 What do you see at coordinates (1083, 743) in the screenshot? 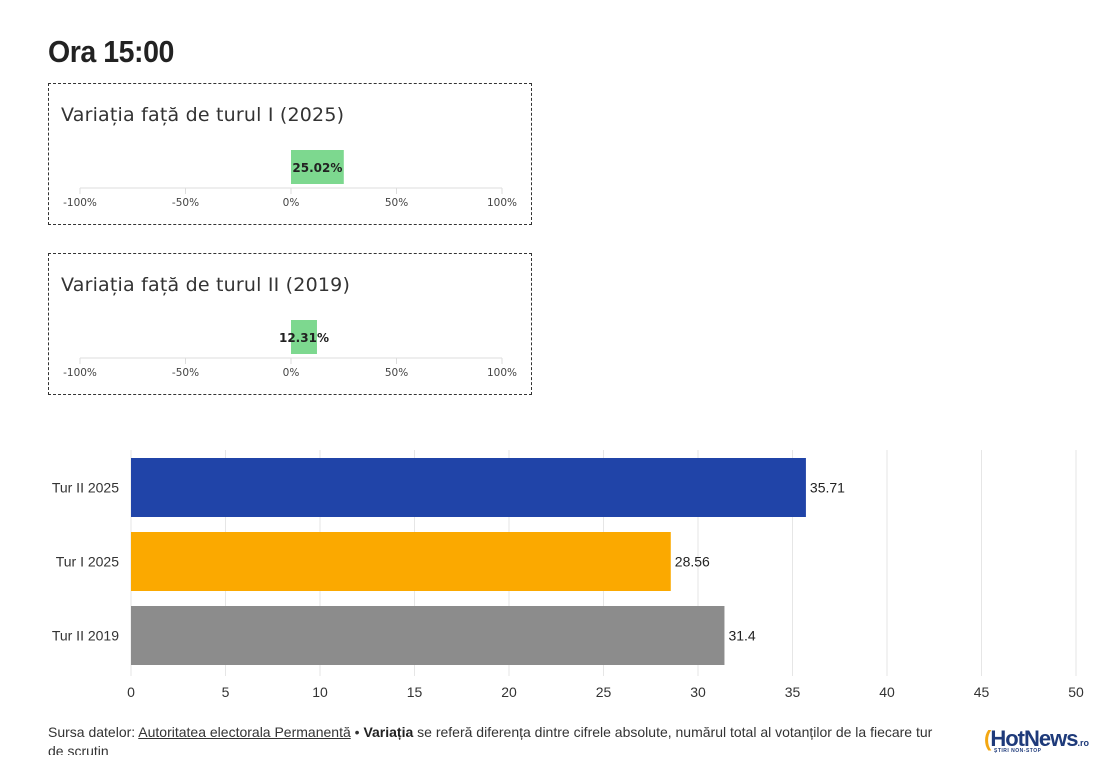
I see `logo-suffix: .ro` at bounding box center [1083, 743].